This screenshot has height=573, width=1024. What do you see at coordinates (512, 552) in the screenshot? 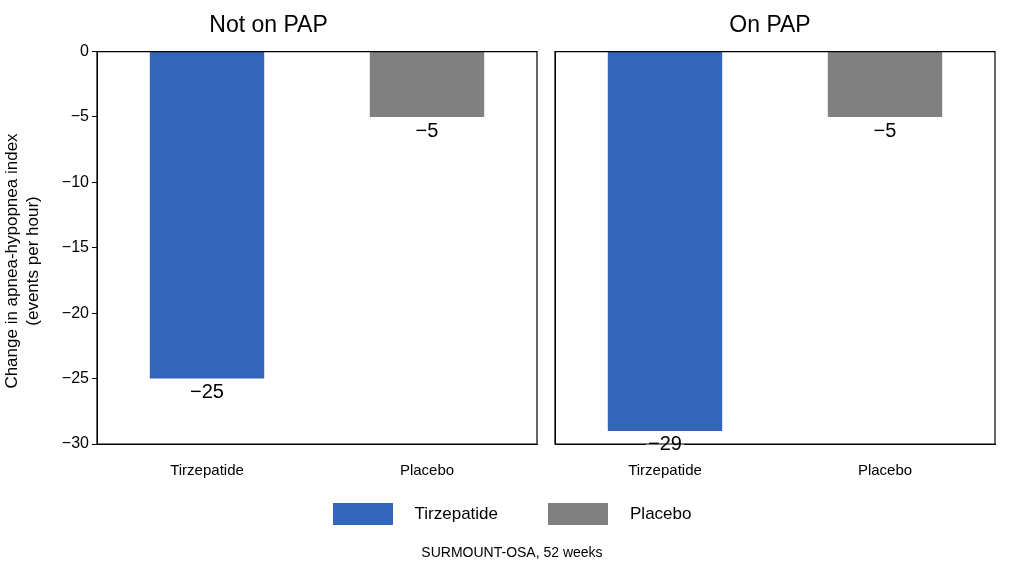
I see `text: SURMOUNT-OSA, 52 weeks` at bounding box center [512, 552].